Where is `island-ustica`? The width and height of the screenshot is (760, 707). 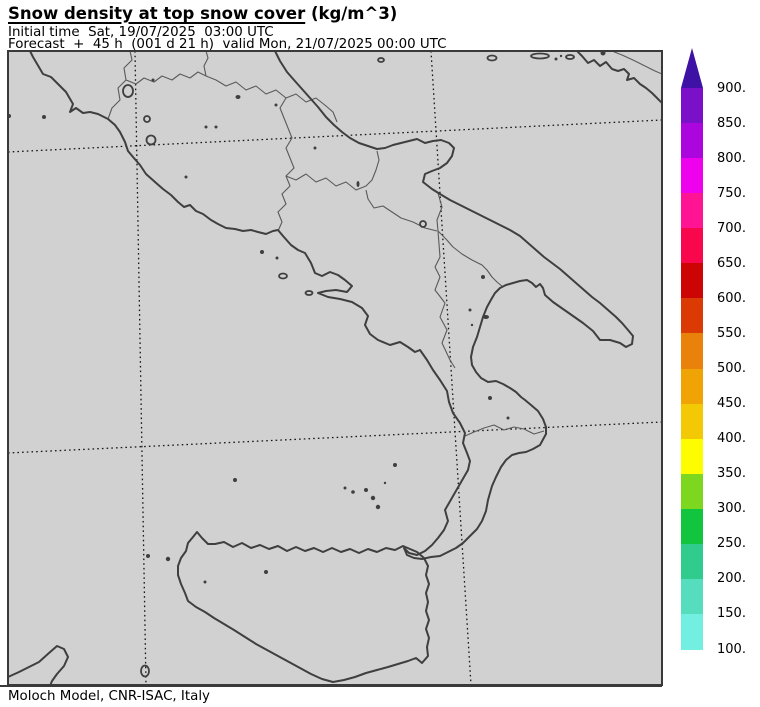
island-ustica is located at coordinates (235, 480).